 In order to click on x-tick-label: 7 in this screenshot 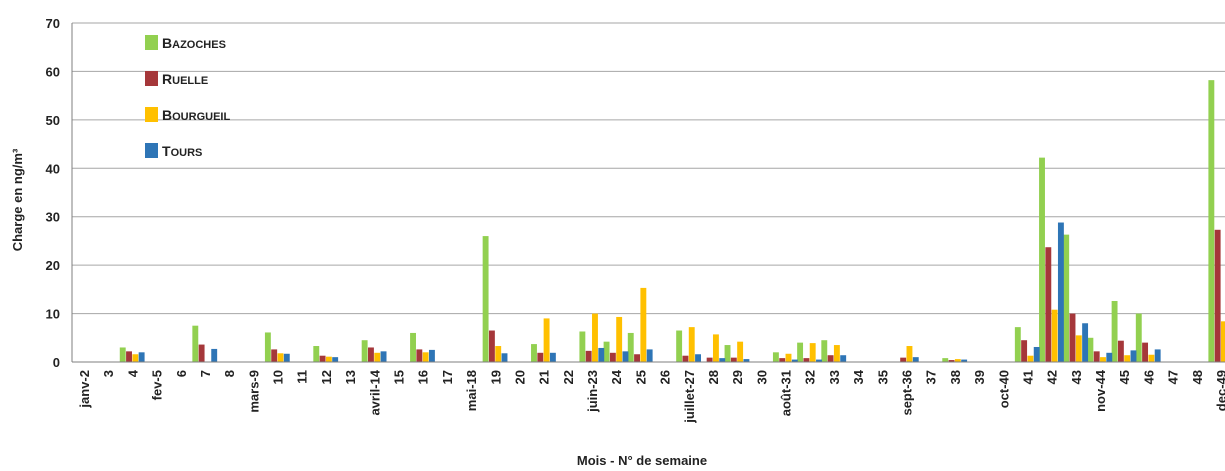, I will do `click(205, 373)`.